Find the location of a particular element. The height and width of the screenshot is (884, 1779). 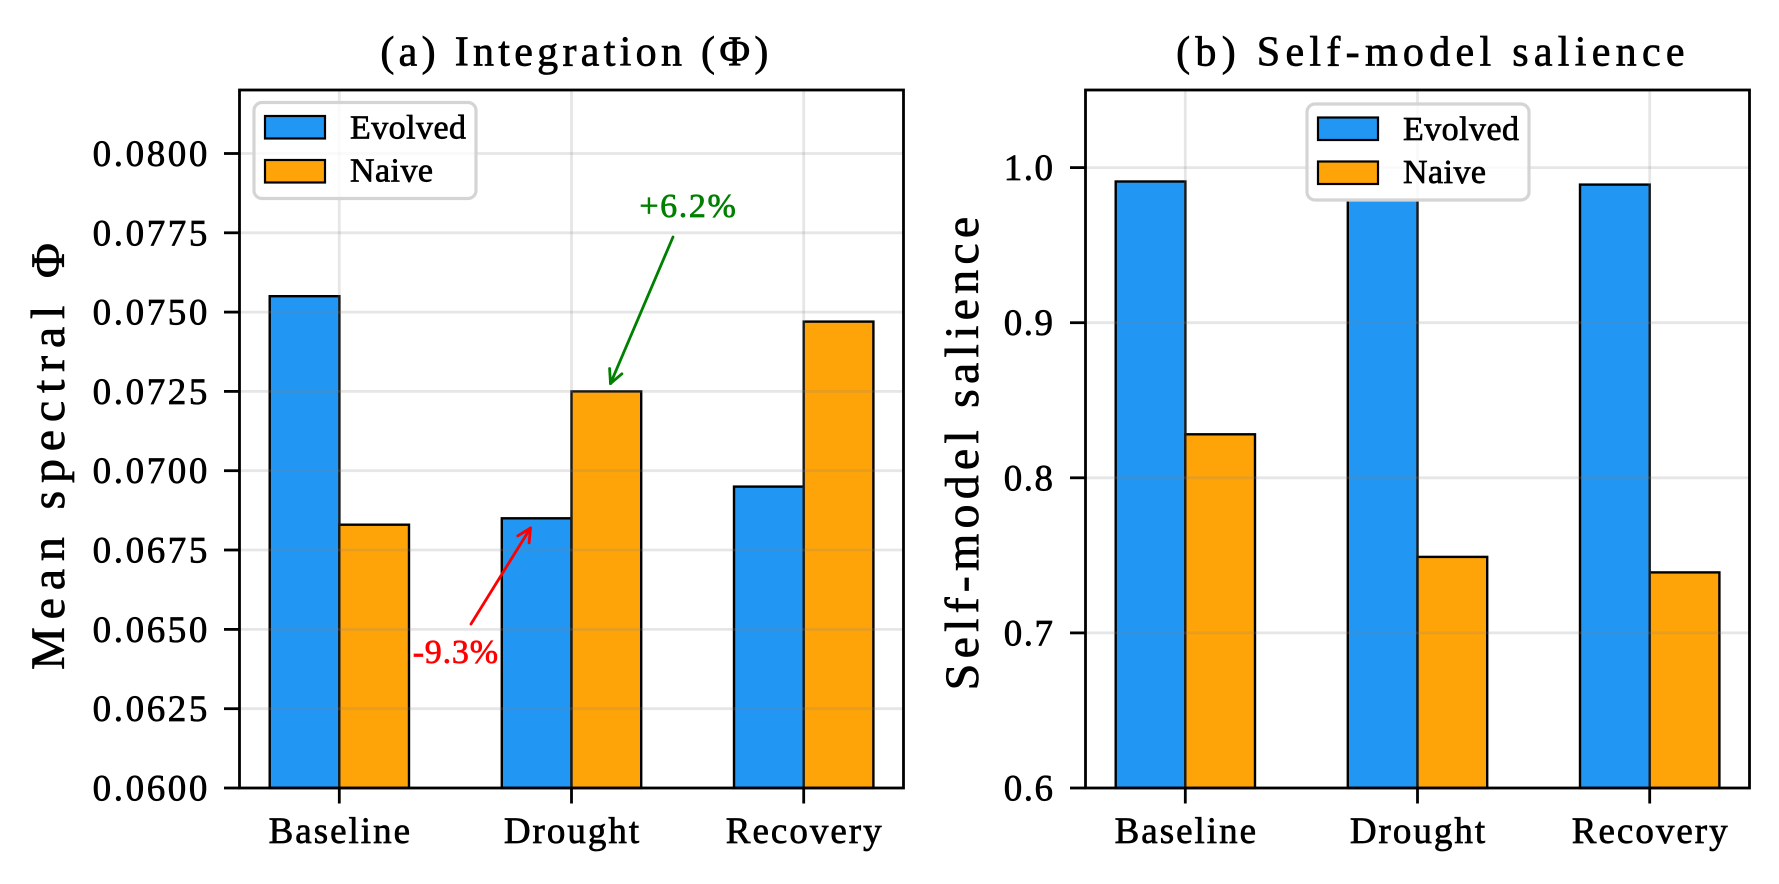

svg-text: 0.0750 is located at coordinates (151, 313).